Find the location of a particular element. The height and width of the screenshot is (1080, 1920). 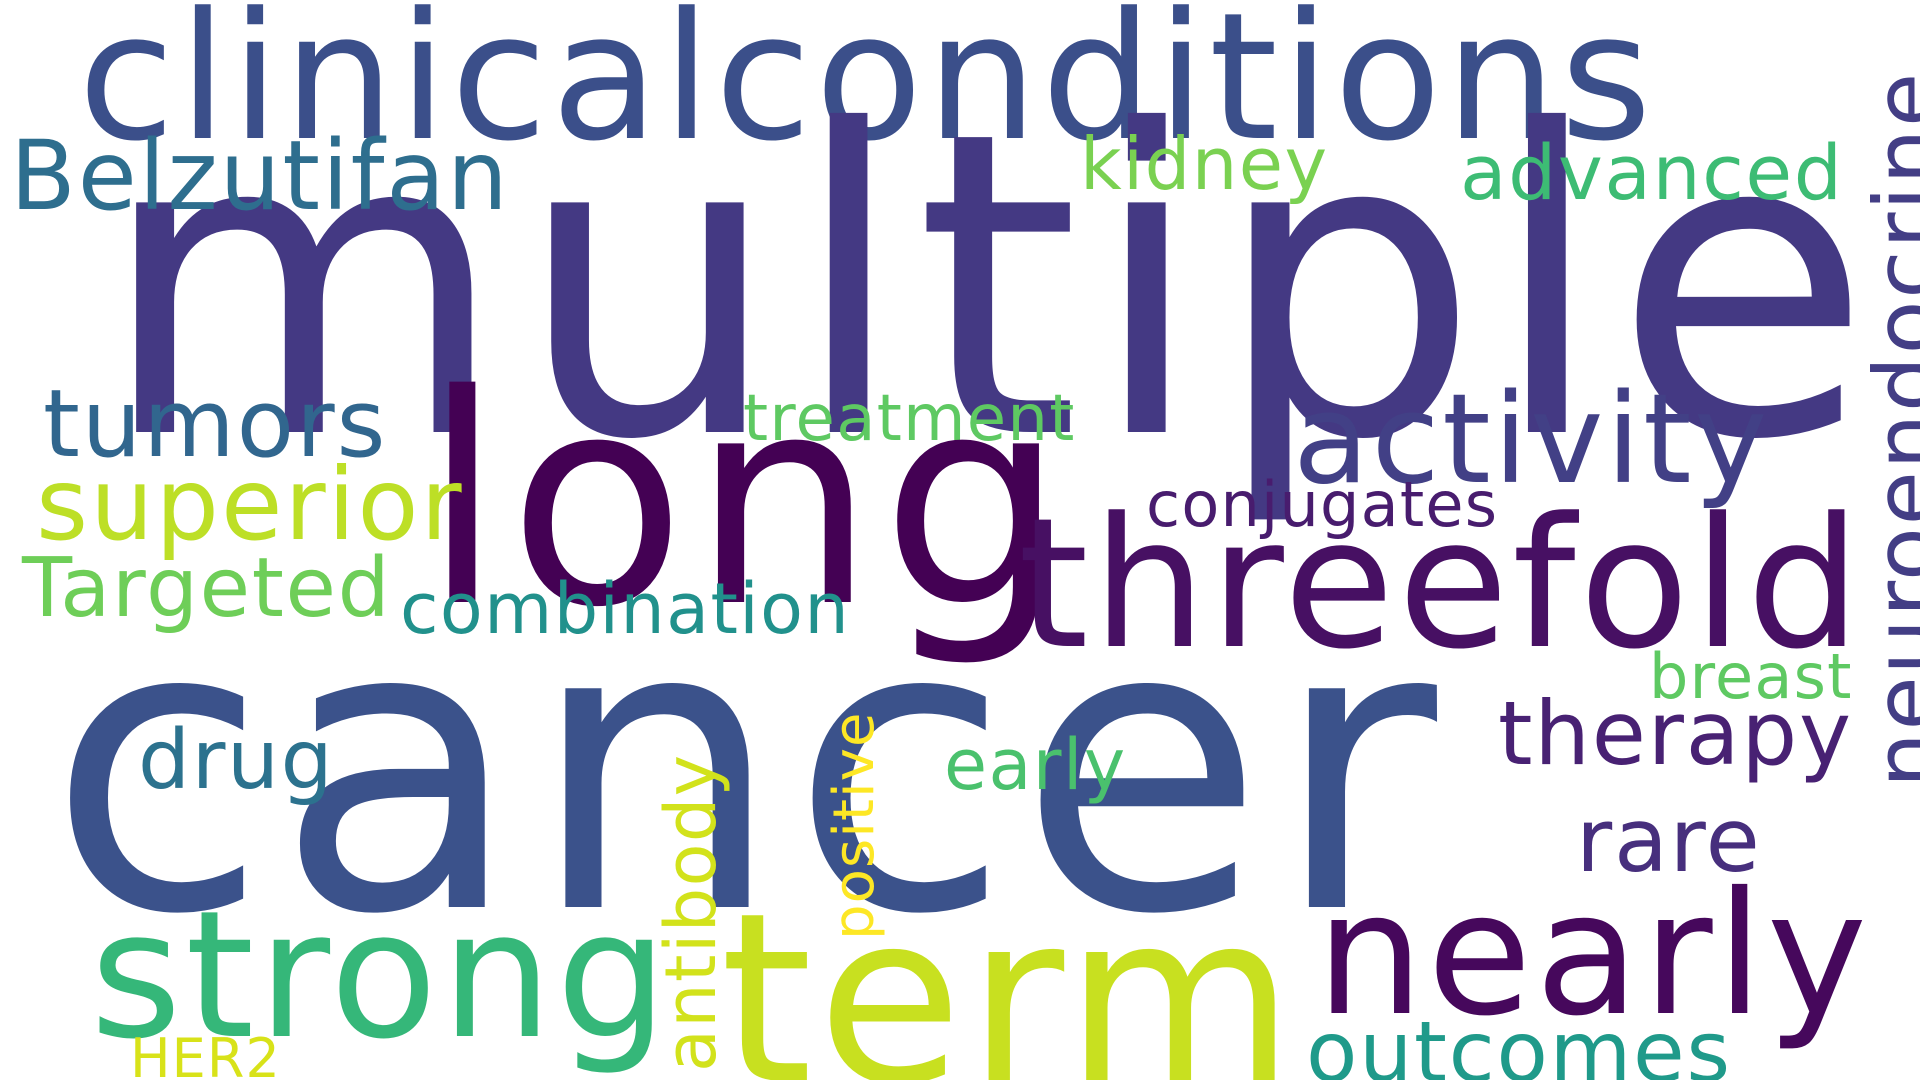

word-threefold: threefold is located at coordinates (1441, 584).